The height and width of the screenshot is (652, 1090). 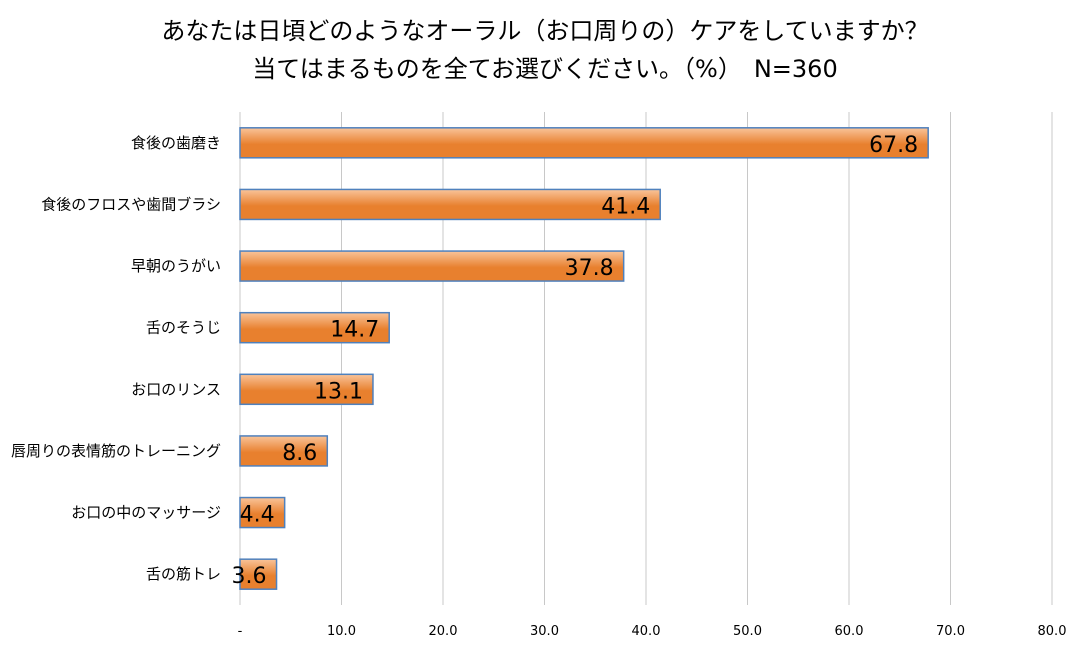 I want to click on category-label: 食後のフロスや歯間ブラシ, so click(x=131, y=204).